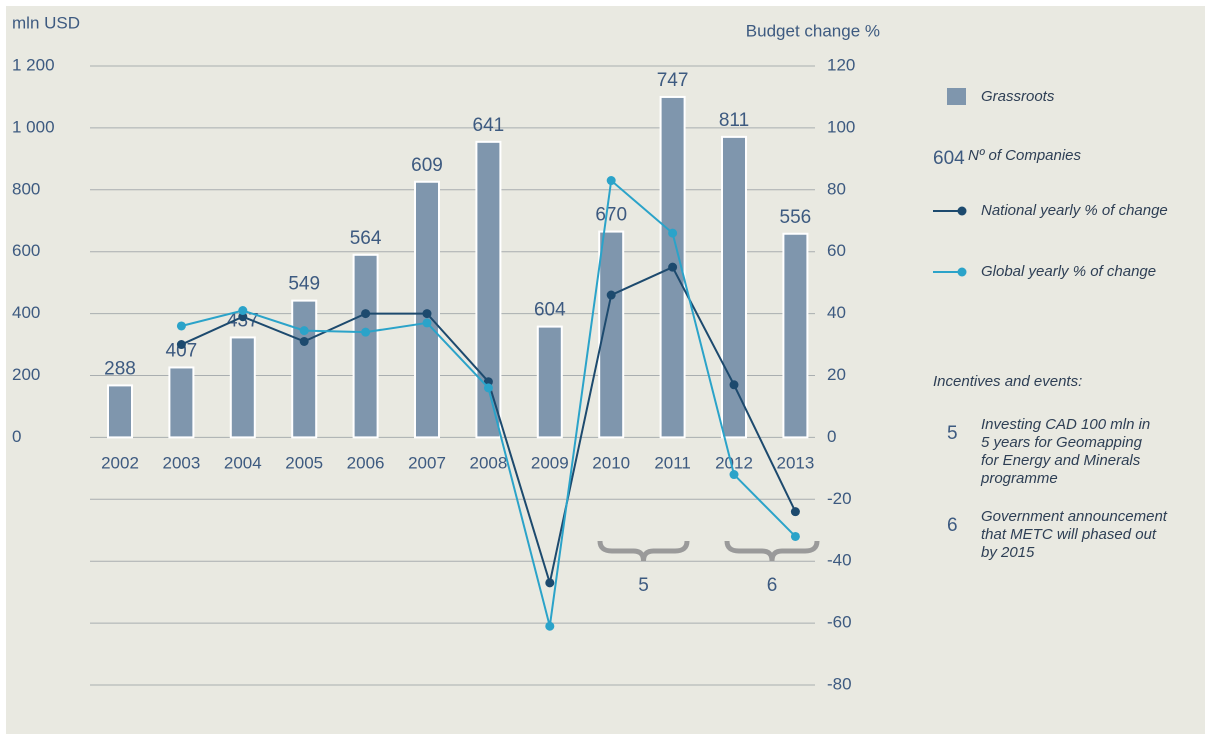 Image resolution: width=1211 pixels, height=740 pixels. I want to click on annotation-line: Government announcement, so click(1074, 516).